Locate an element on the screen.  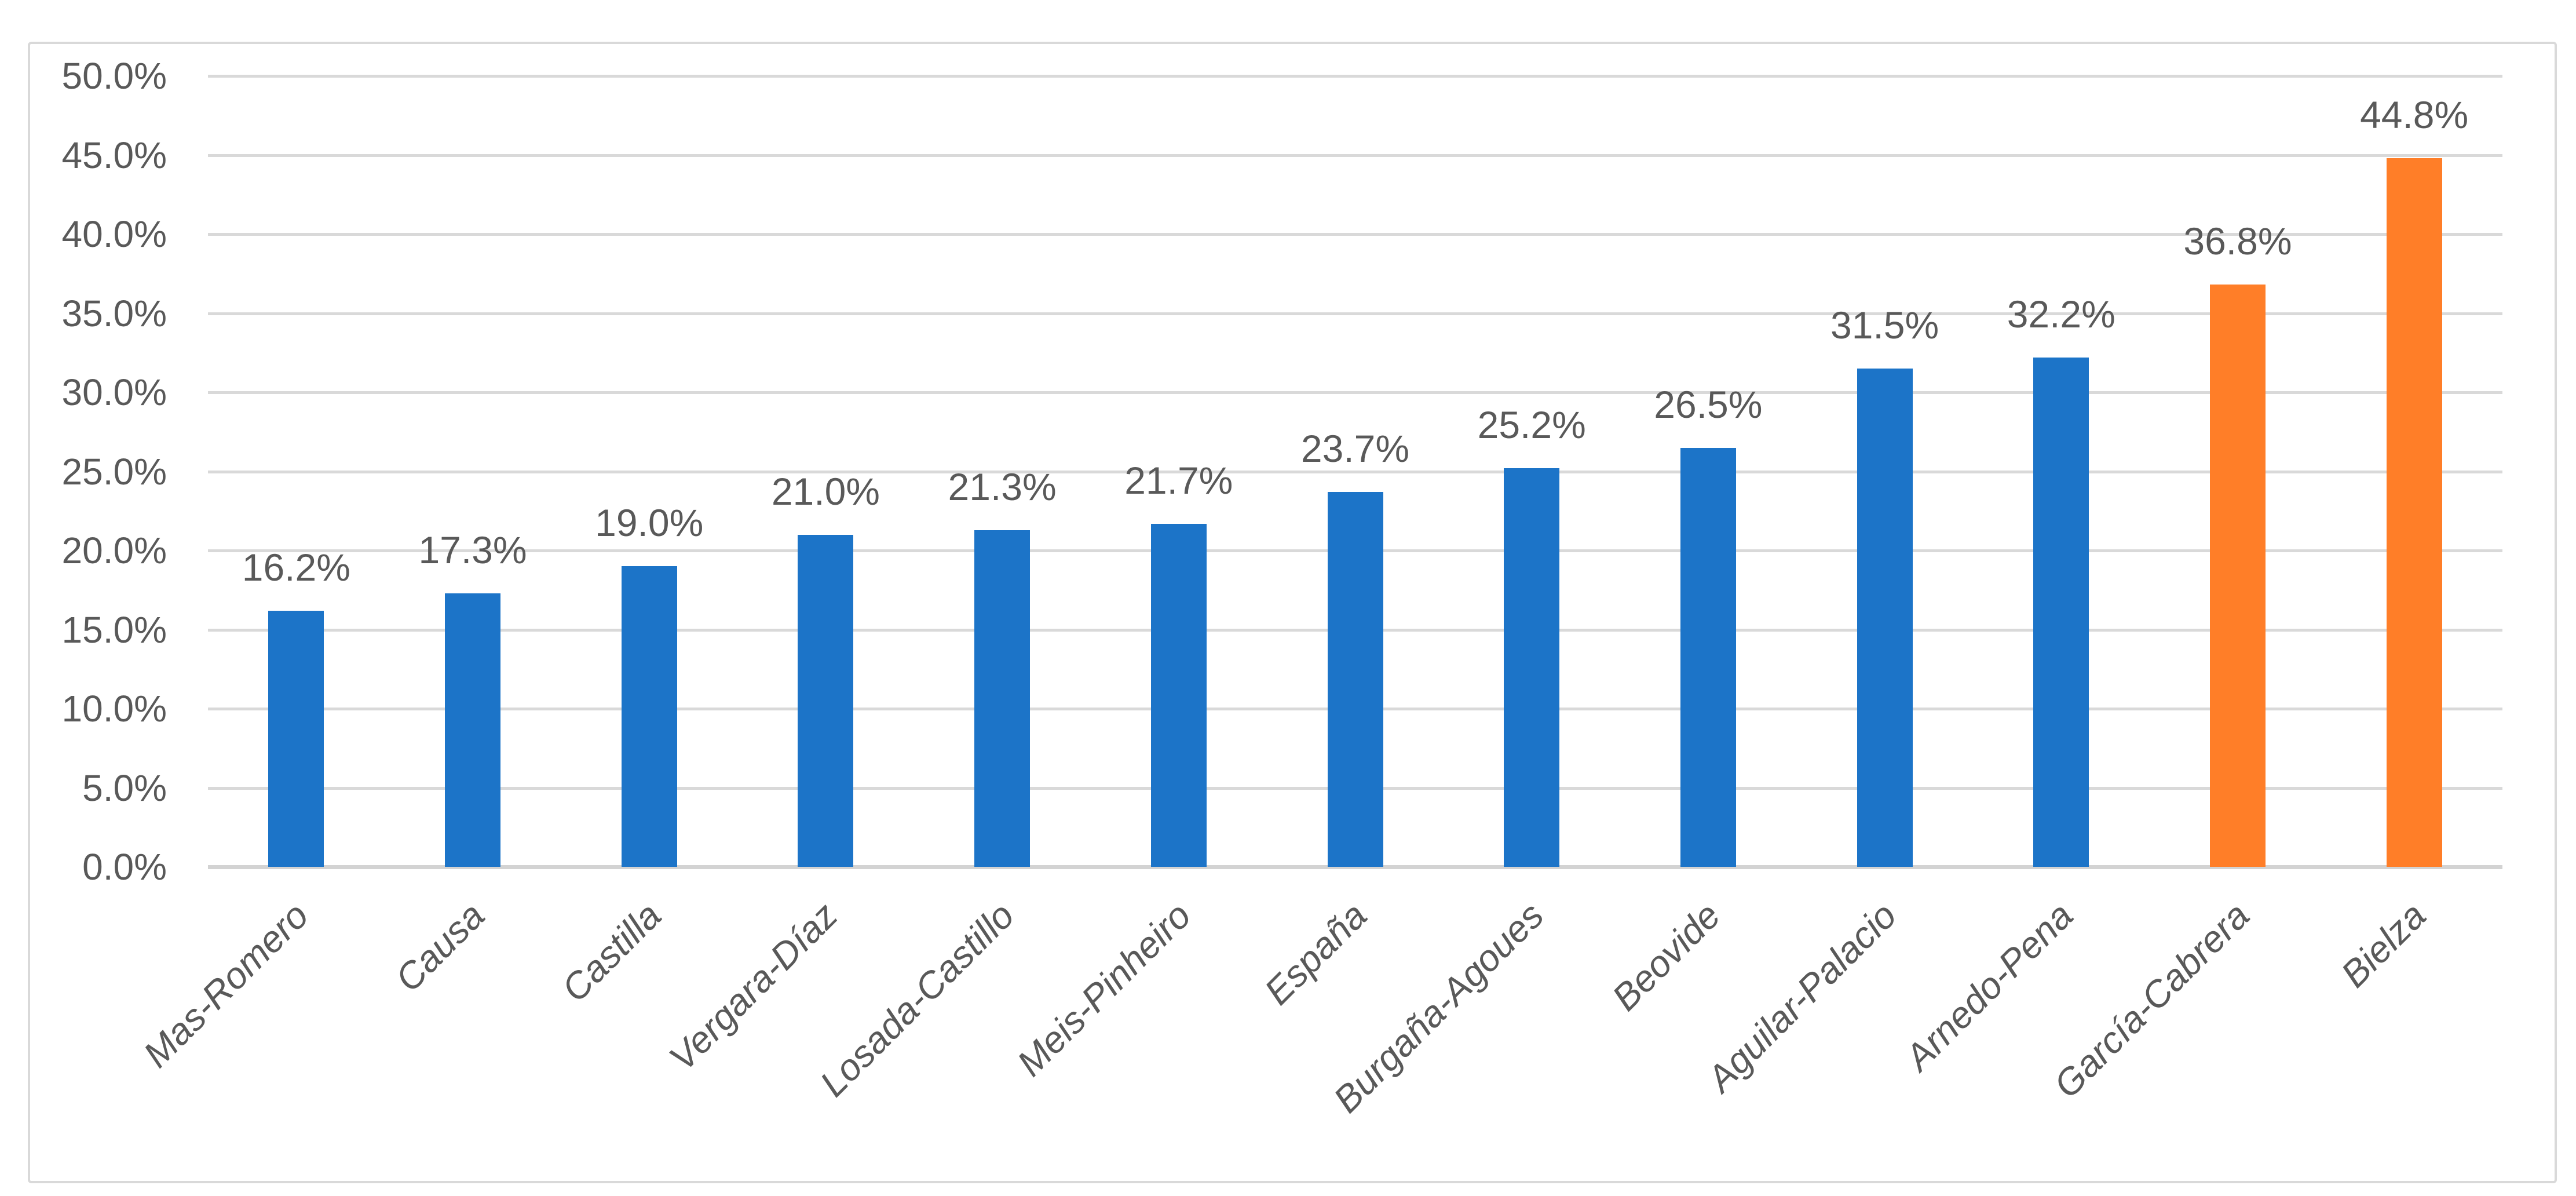
bar-data-label: 19.0% is located at coordinates (649, 523).